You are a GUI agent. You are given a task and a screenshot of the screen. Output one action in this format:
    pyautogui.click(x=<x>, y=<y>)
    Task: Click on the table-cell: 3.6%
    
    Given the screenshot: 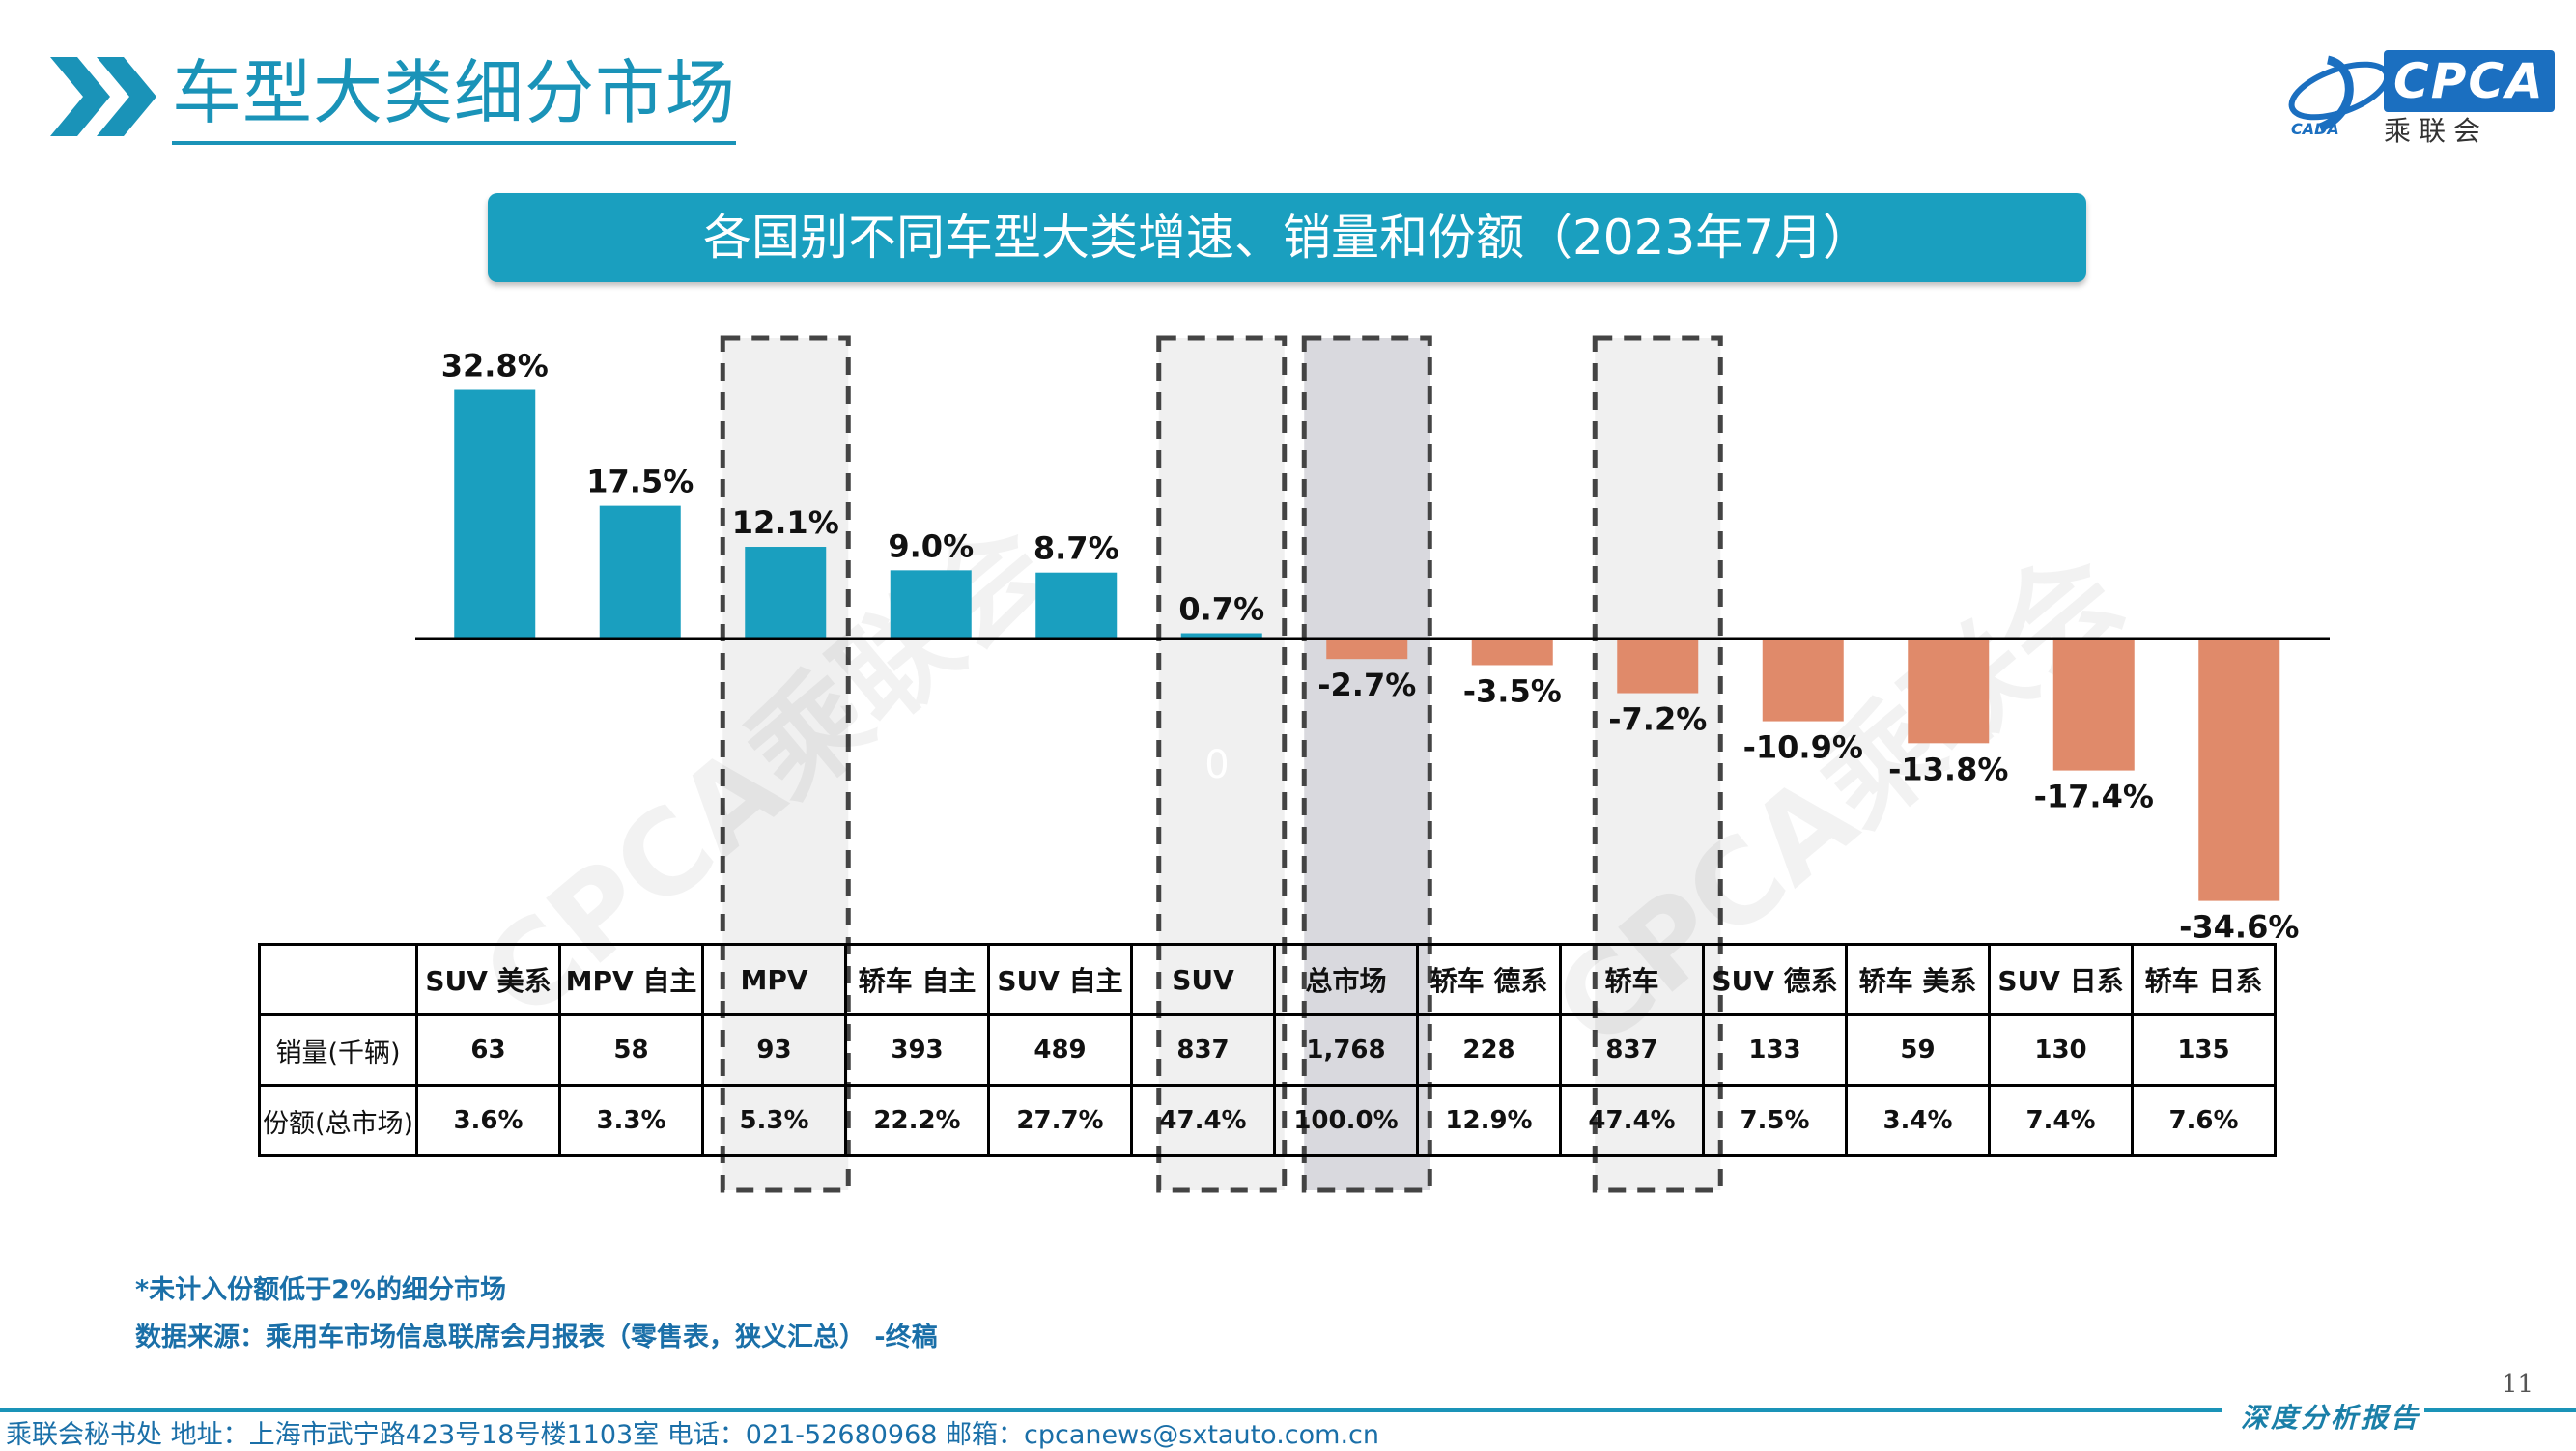 What is the action you would take?
    pyautogui.click(x=488, y=1120)
    